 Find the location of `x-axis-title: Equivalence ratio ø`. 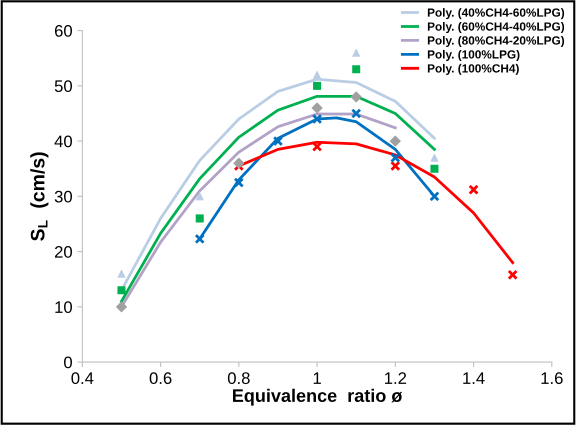

x-axis-title: Equivalence ratio ø is located at coordinates (317, 397).